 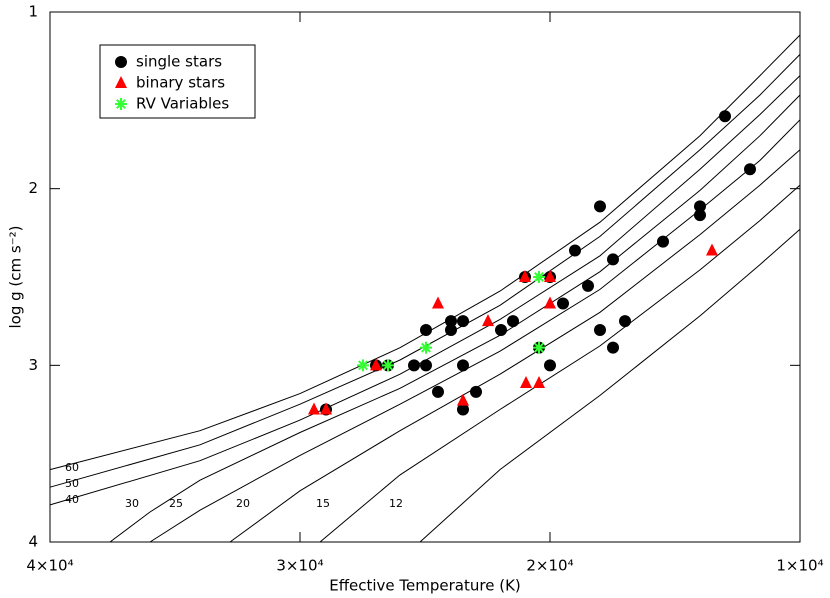 What do you see at coordinates (179, 62) in the screenshot?
I see `legend-label: single stars` at bounding box center [179, 62].